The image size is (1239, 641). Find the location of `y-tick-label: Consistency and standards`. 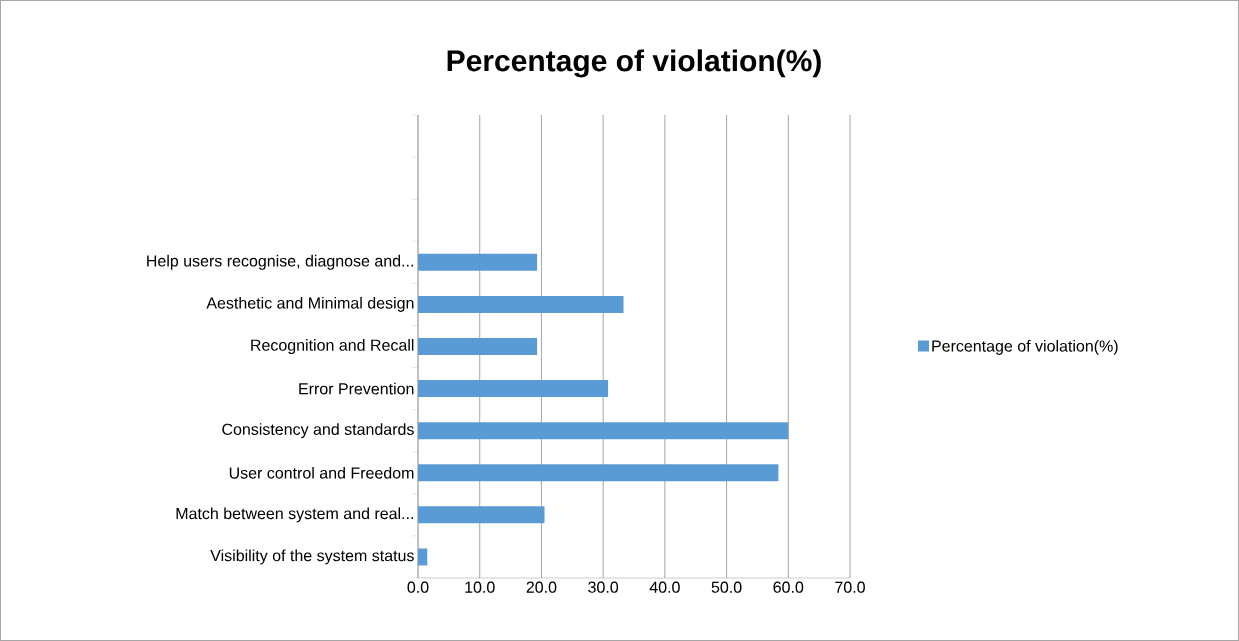

y-tick-label: Consistency and standards is located at coordinates (318, 431).